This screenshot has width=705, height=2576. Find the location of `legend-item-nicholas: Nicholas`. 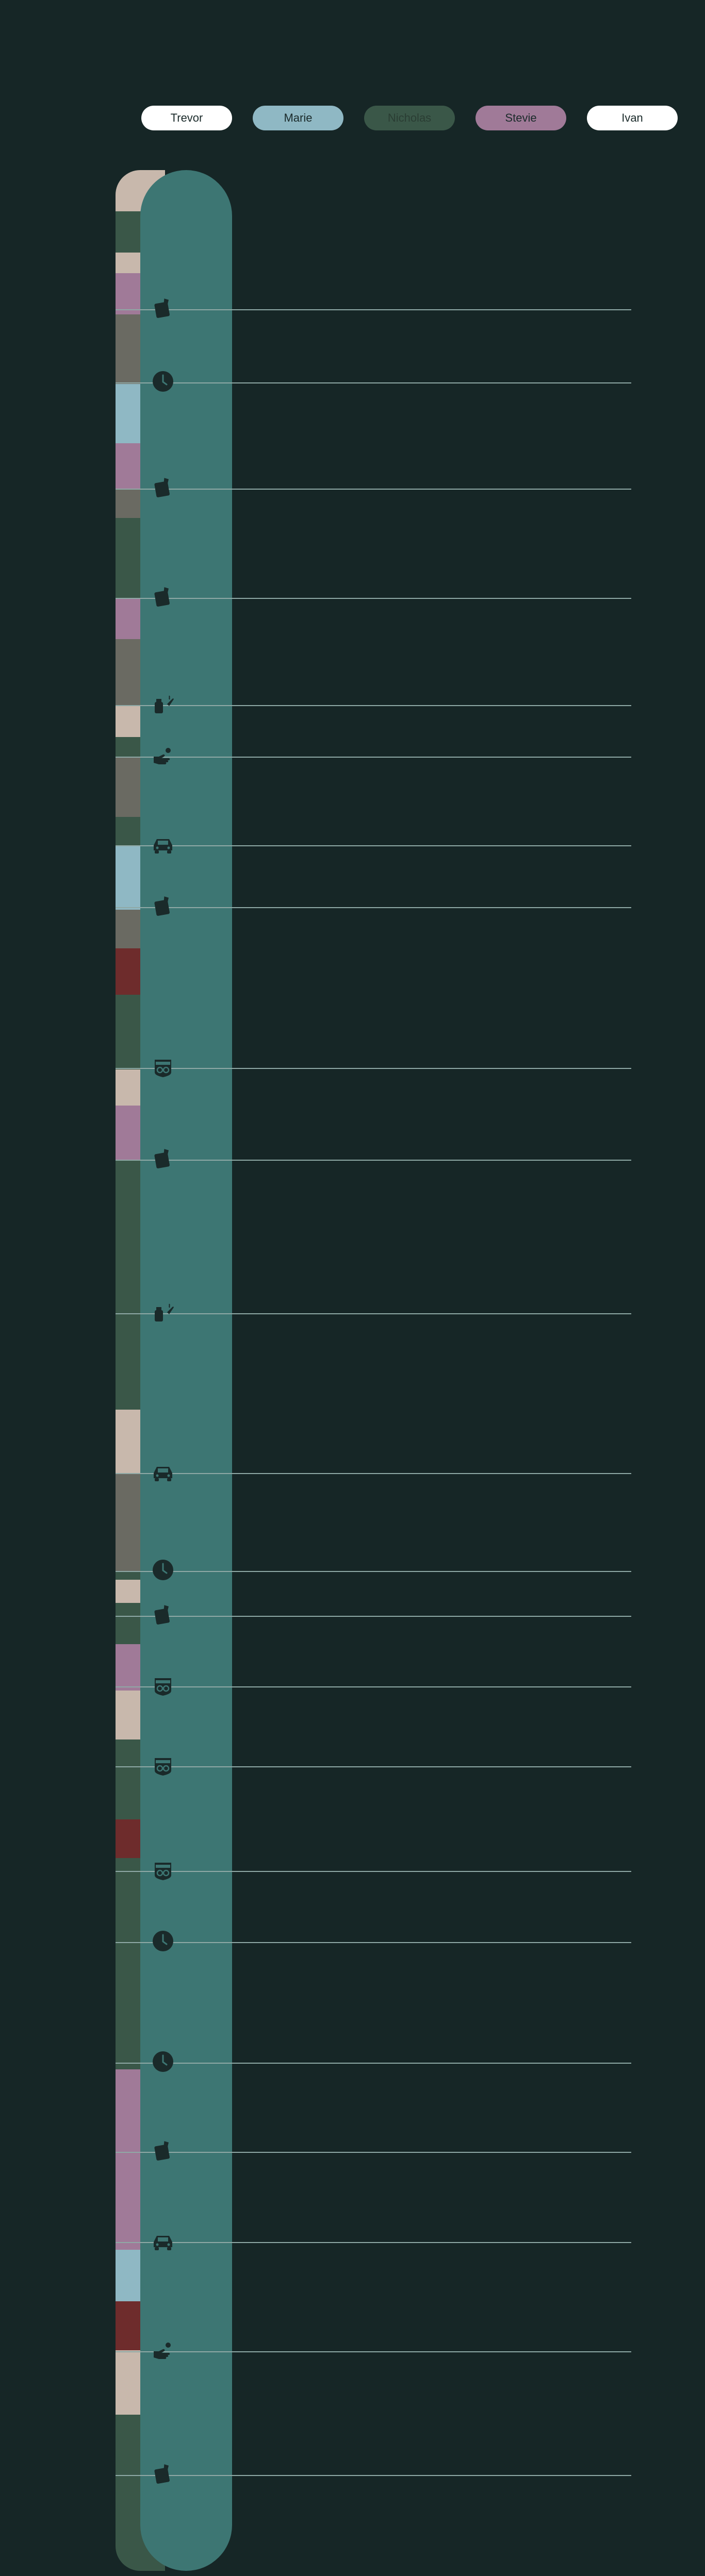

legend-item-nicholas: Nicholas is located at coordinates (410, 118).